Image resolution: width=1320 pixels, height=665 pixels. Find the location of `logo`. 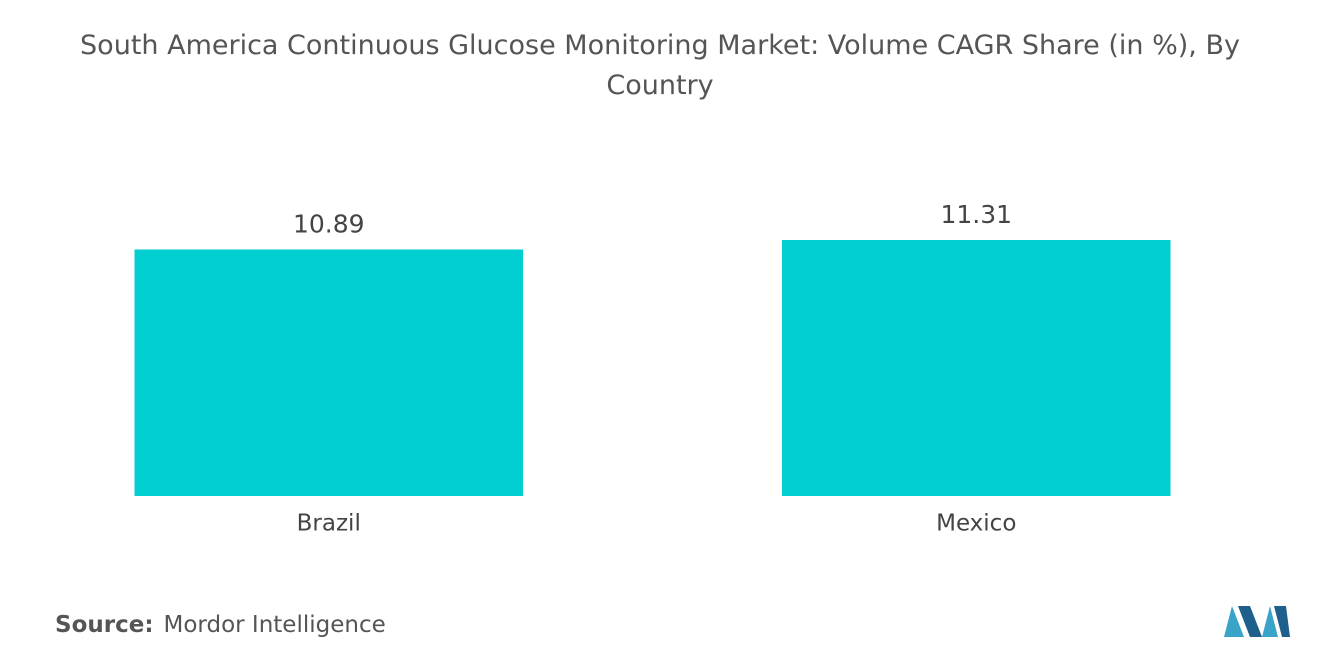

logo is located at coordinates (1257, 621).